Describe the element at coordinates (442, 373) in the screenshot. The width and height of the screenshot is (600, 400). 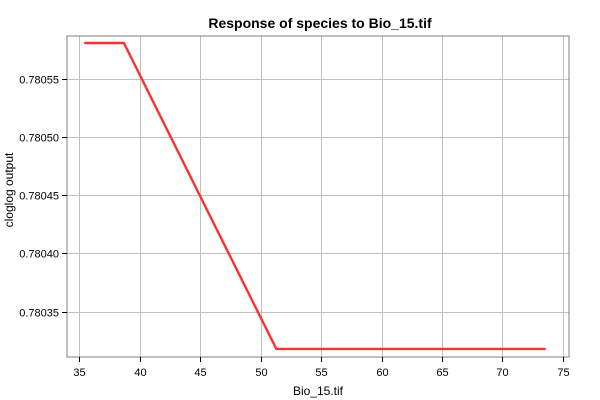
I see `x-tick-label: 65` at that location.